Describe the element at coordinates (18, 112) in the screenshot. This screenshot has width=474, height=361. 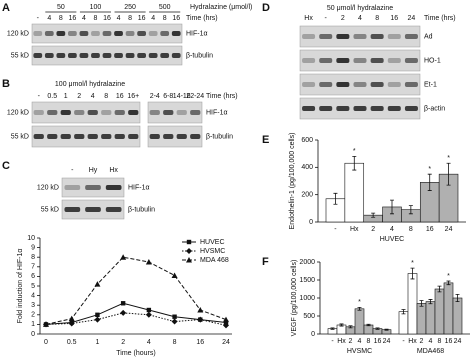
I see `kd-label: 120 kD` at that location.